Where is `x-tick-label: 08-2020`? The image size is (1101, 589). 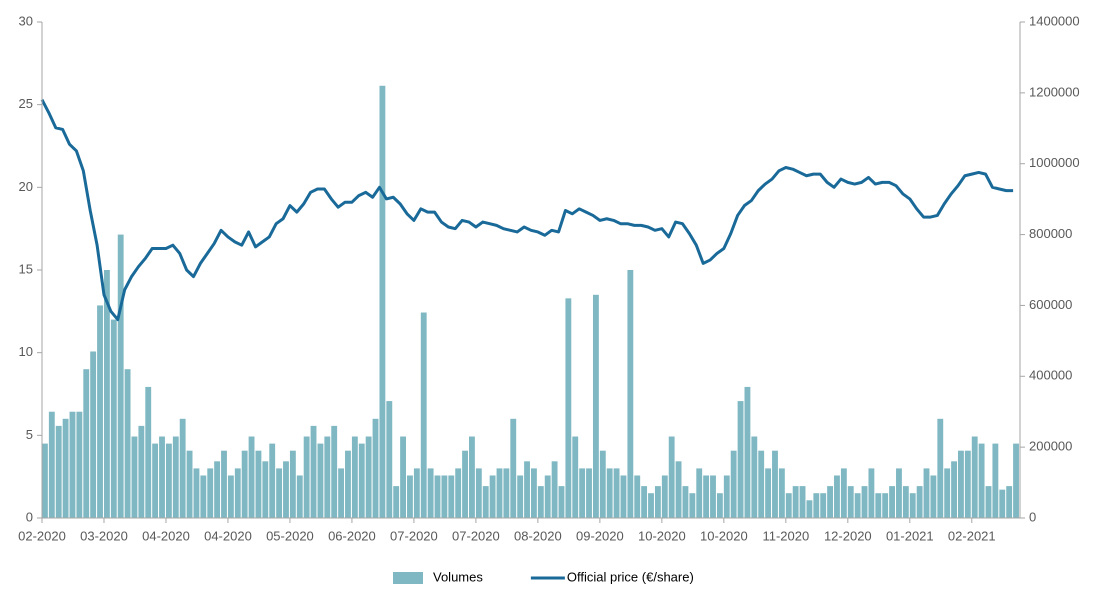
x-tick-label: 08-2020 is located at coordinates (538, 535).